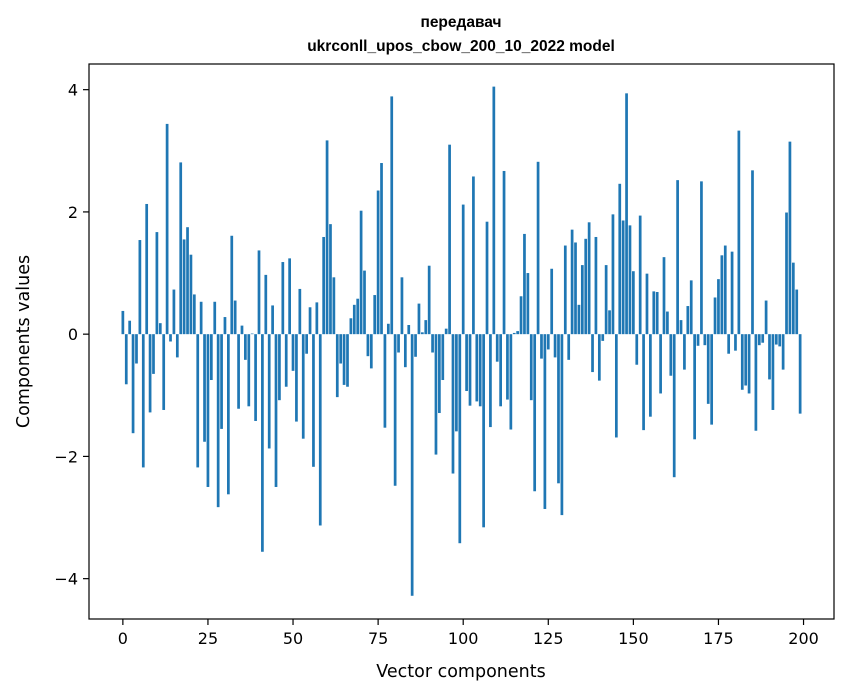 The image size is (847, 696). What do you see at coordinates (803, 638) in the screenshot?
I see `x-tick-label: 200` at bounding box center [803, 638].